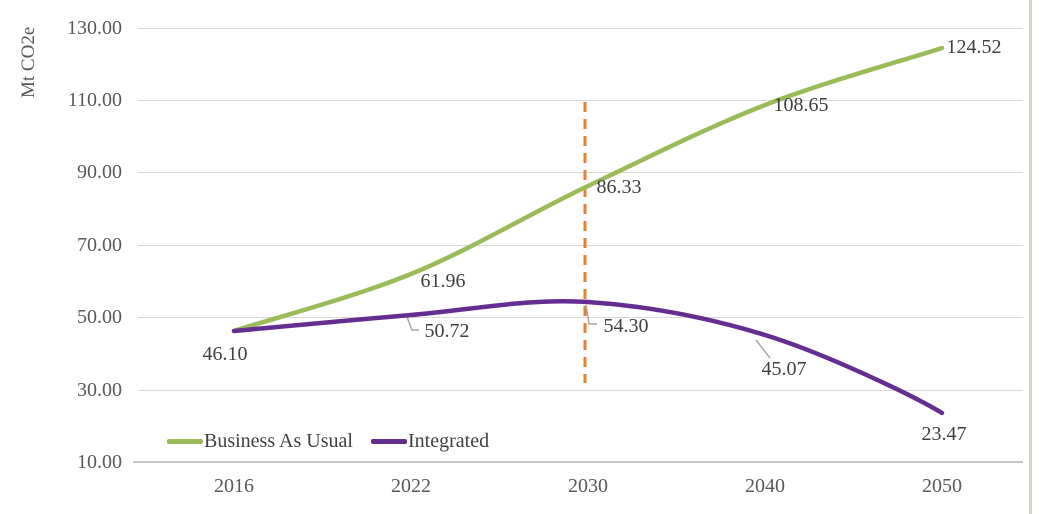 This screenshot has width=1039, height=514. What do you see at coordinates (99, 390) in the screenshot?
I see `y-tick-label: 30.00` at bounding box center [99, 390].